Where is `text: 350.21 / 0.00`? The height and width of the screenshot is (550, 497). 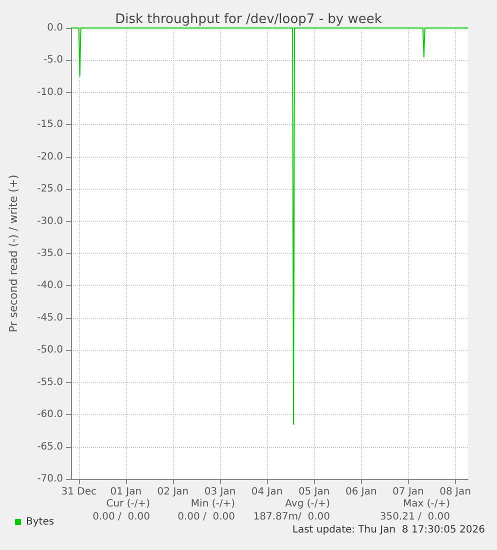 text: 350.21 / 0.00 is located at coordinates (415, 517).